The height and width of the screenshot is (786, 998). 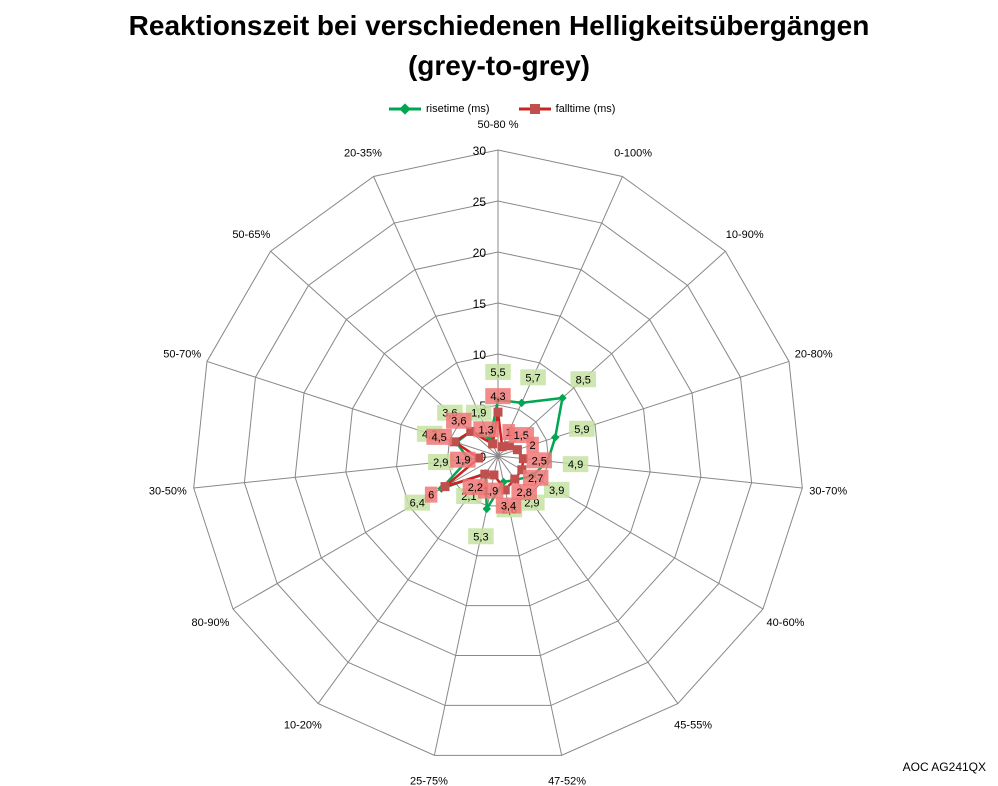 I want to click on data-label: 6, so click(x=431, y=496).